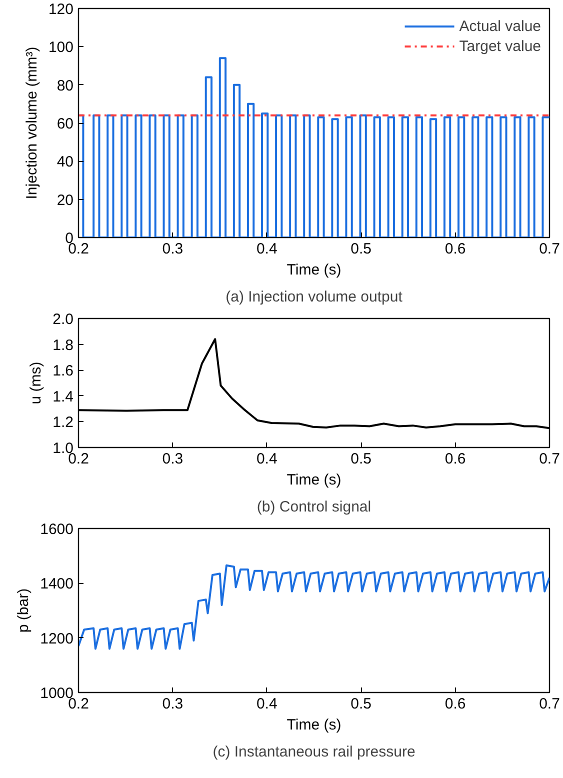 The height and width of the screenshot is (778, 563). Describe the element at coordinates (31, 123) in the screenshot. I see `y-axis-title: Injection volume (mm³)` at that location.